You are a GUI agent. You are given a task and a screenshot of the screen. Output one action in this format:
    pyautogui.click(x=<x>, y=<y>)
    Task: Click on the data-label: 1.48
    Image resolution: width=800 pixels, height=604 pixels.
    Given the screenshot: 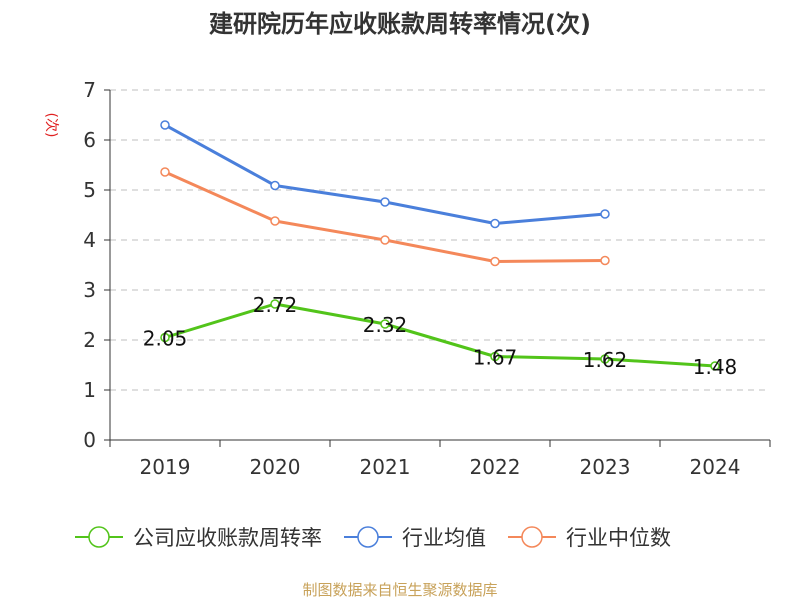 What is the action you would take?
    pyautogui.click(x=715, y=367)
    